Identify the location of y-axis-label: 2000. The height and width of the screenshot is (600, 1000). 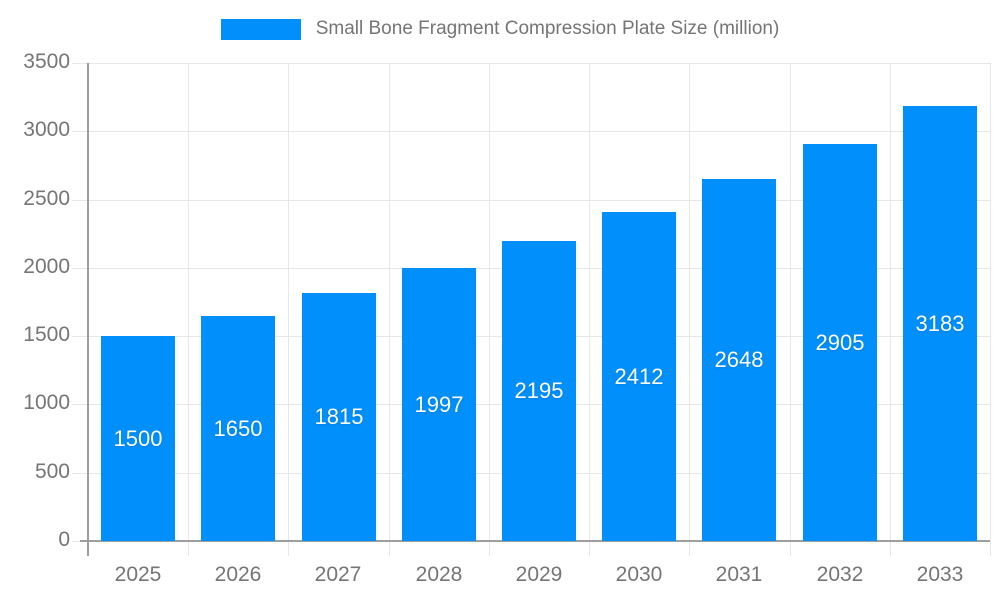
(46, 266).